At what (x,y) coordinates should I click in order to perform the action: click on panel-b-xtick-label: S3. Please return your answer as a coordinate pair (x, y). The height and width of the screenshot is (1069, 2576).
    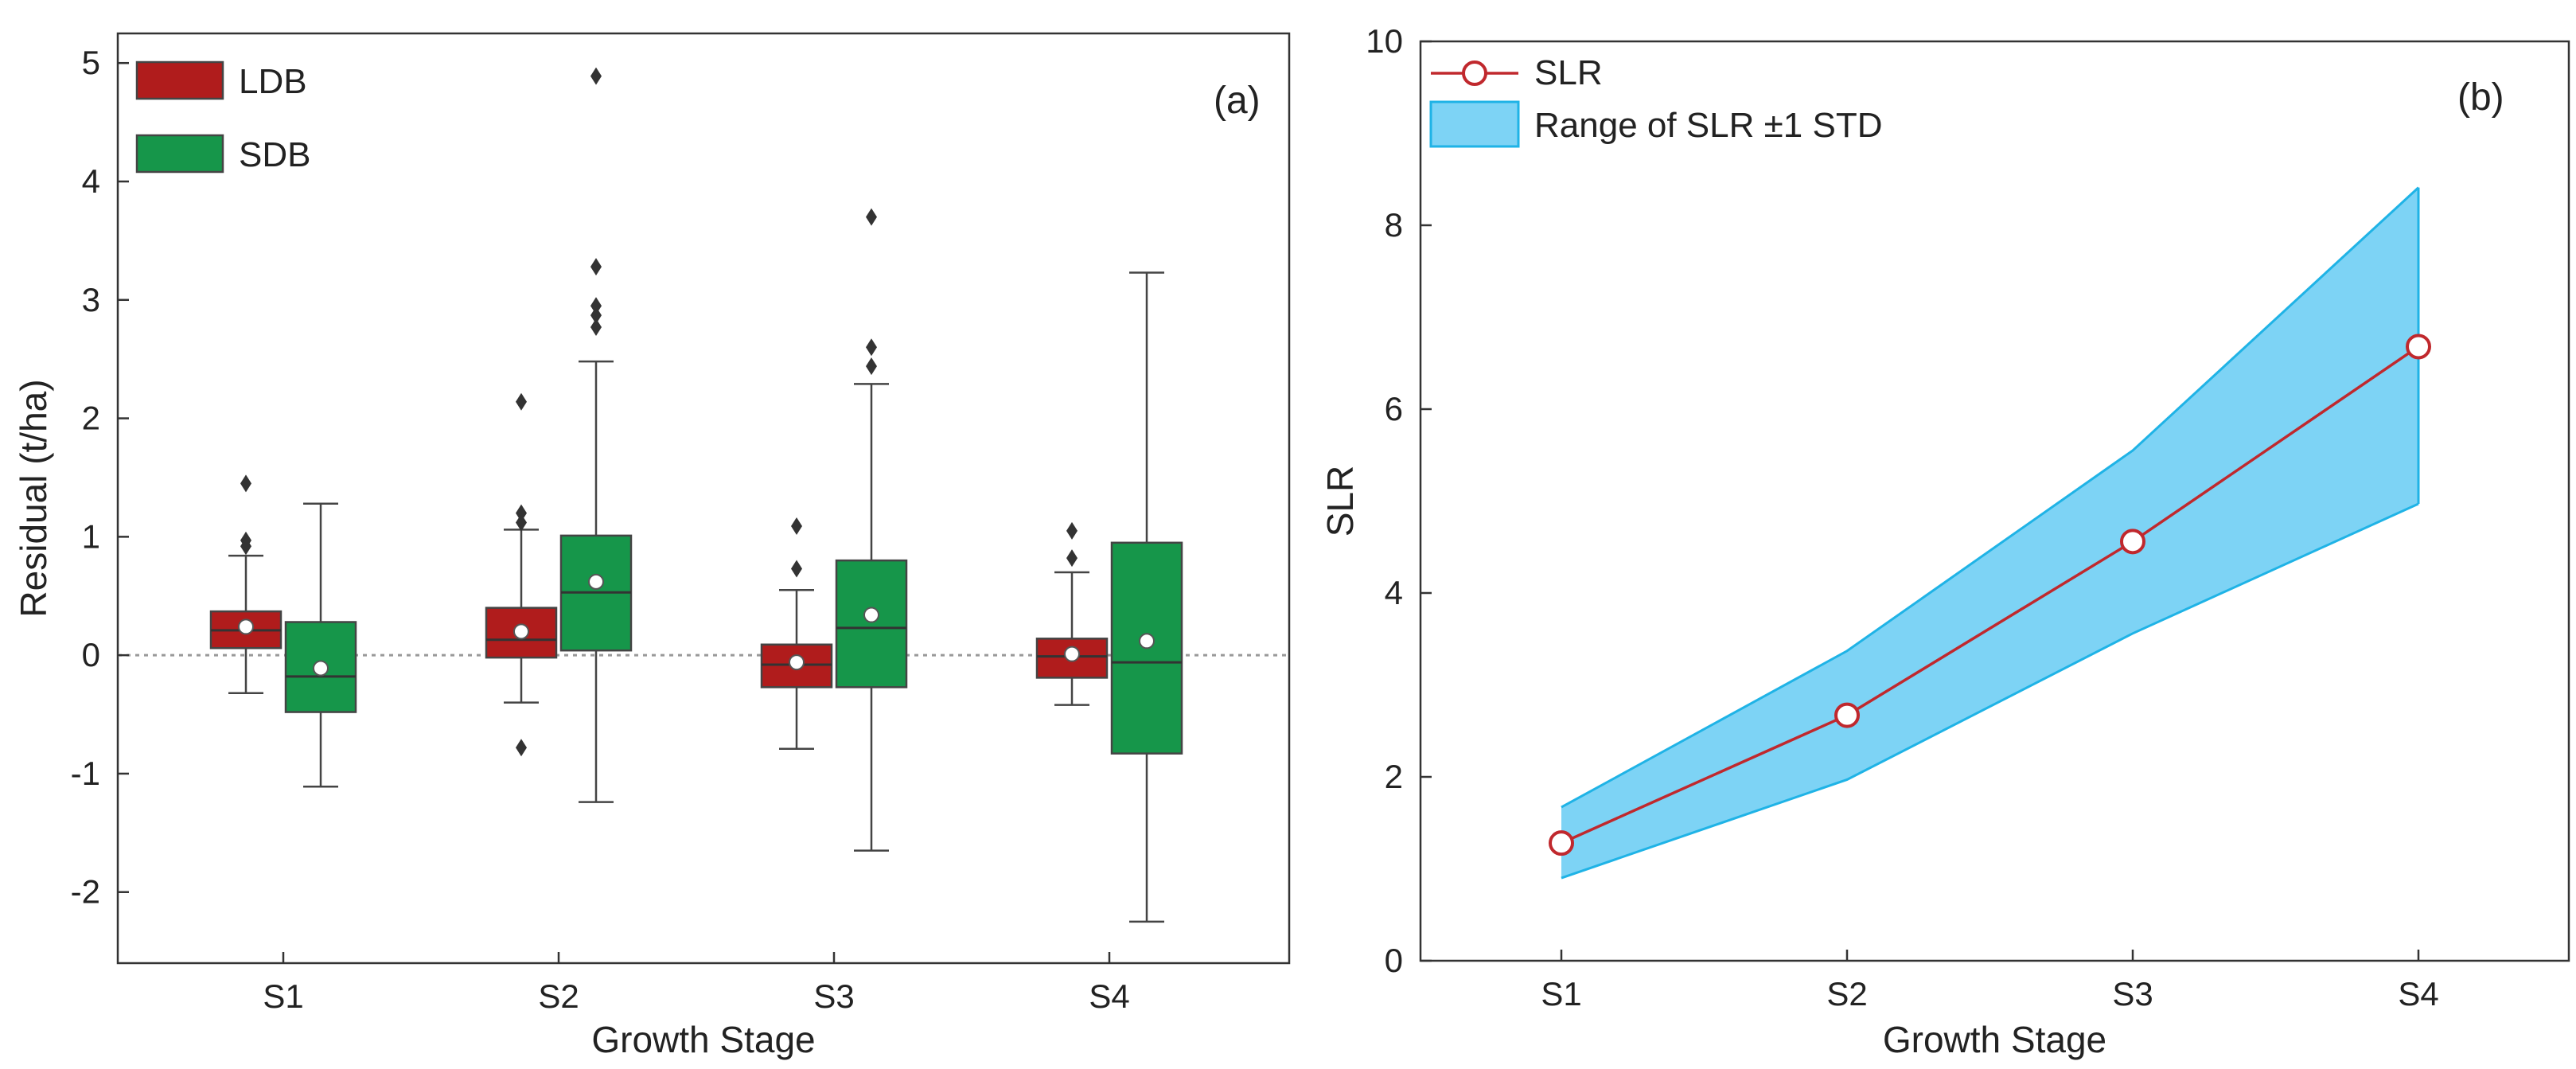
    Looking at the image, I should click on (2132, 993).